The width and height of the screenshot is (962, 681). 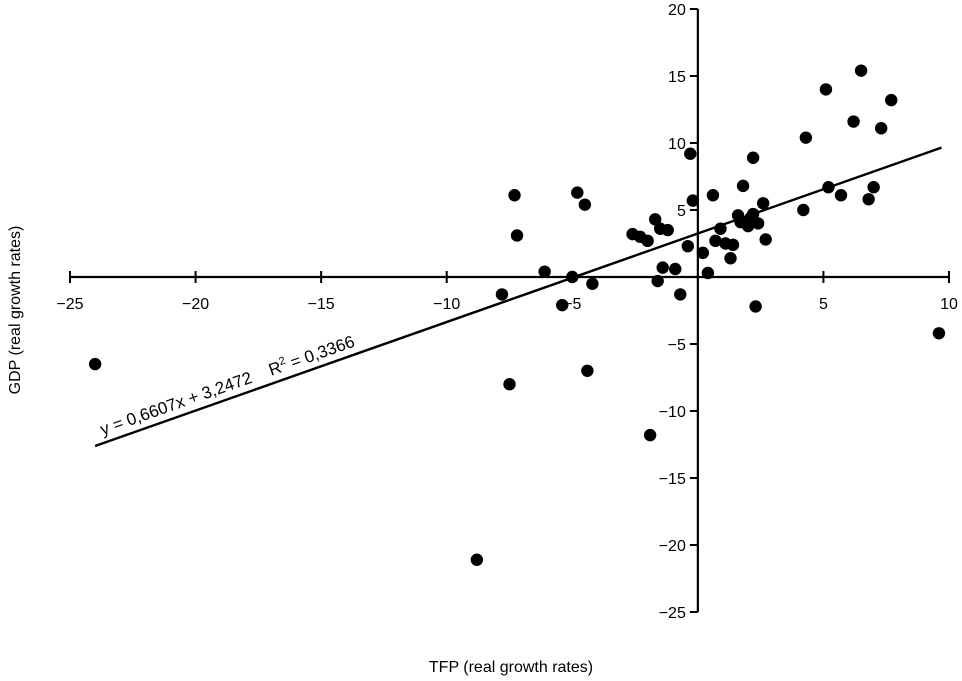 What do you see at coordinates (446, 304) in the screenshot?
I see `x-tick-label: −10` at bounding box center [446, 304].